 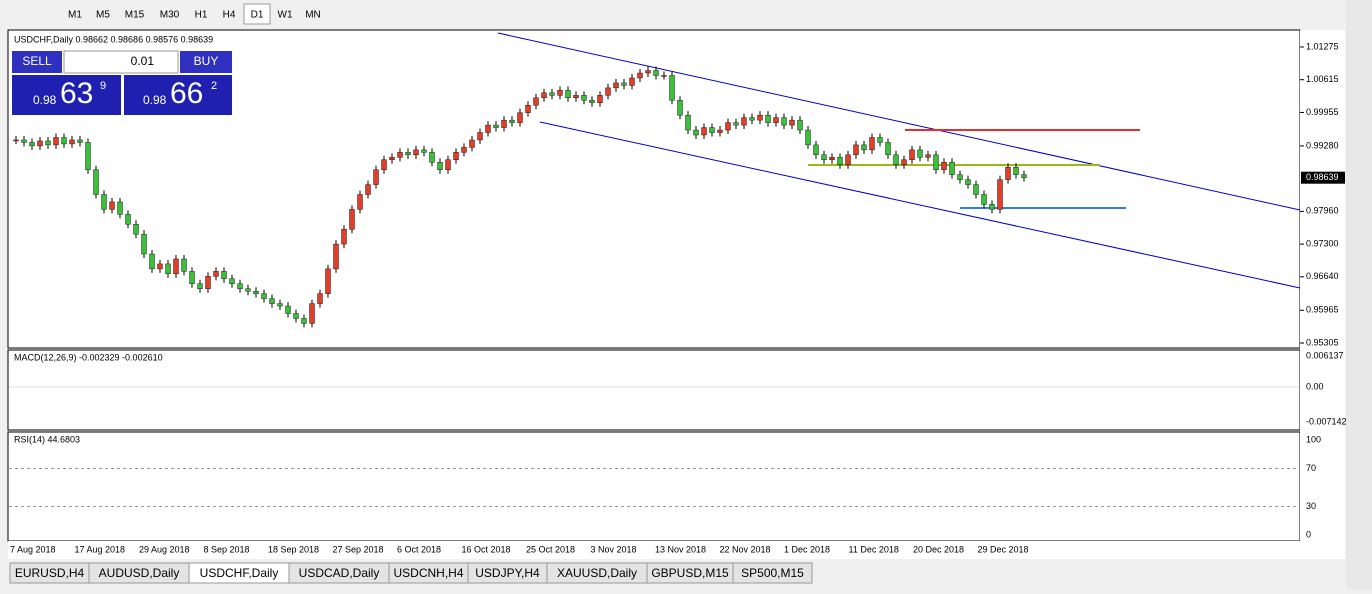 What do you see at coordinates (239, 573) in the screenshot?
I see `tab-label: USDCHF,Daily` at bounding box center [239, 573].